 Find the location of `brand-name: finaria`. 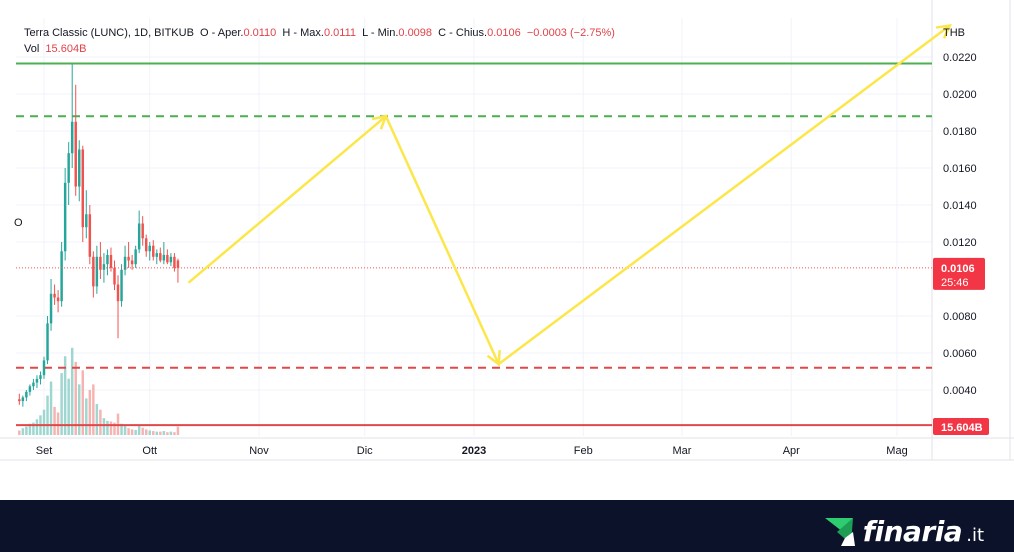

brand-name: finaria is located at coordinates (912, 531).